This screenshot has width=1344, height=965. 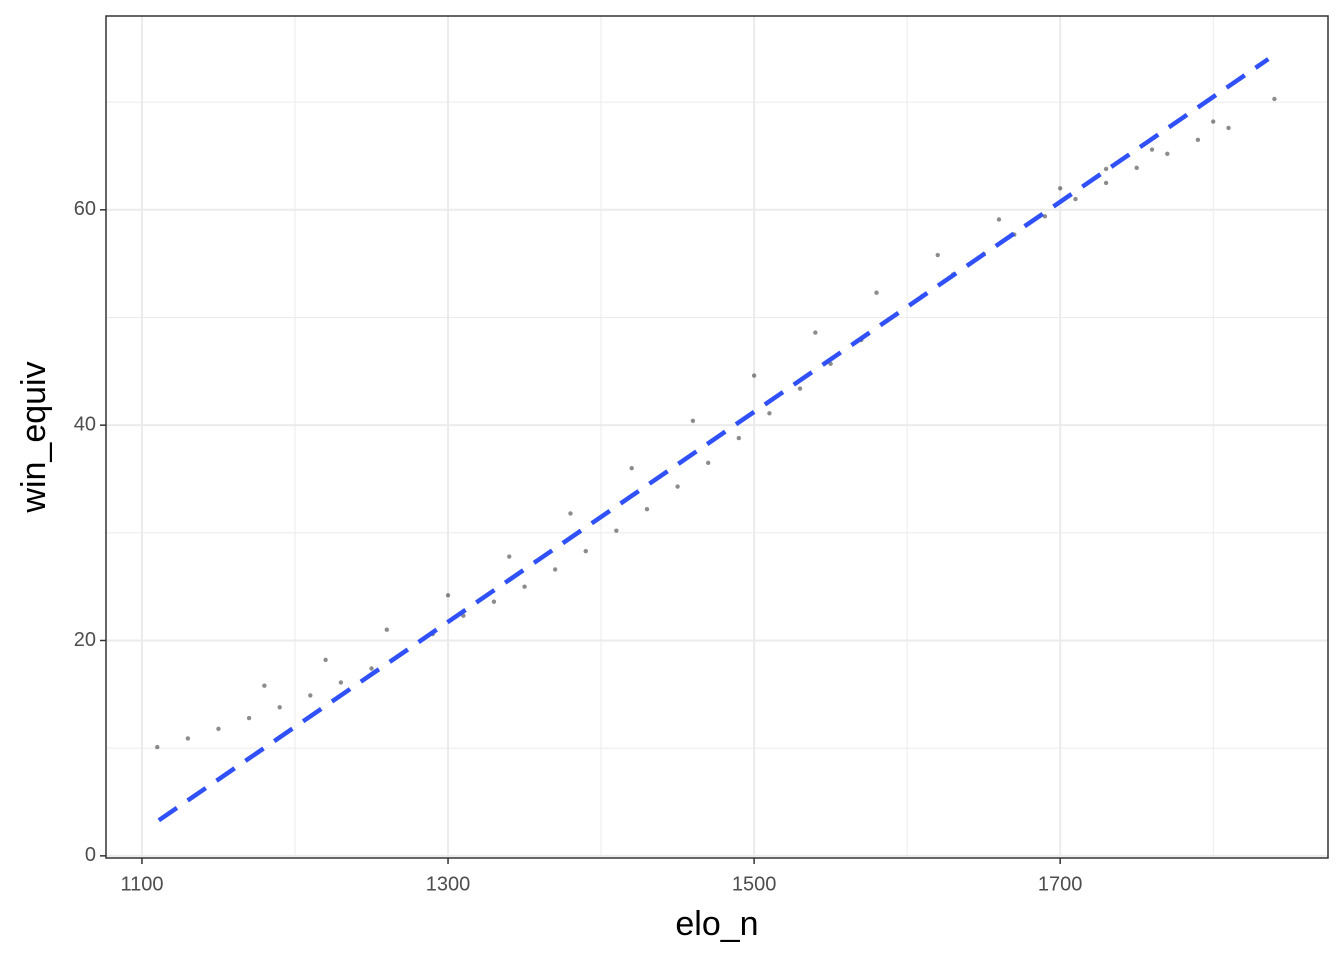 I want to click on y-tick-label: 60, so click(x=85, y=209).